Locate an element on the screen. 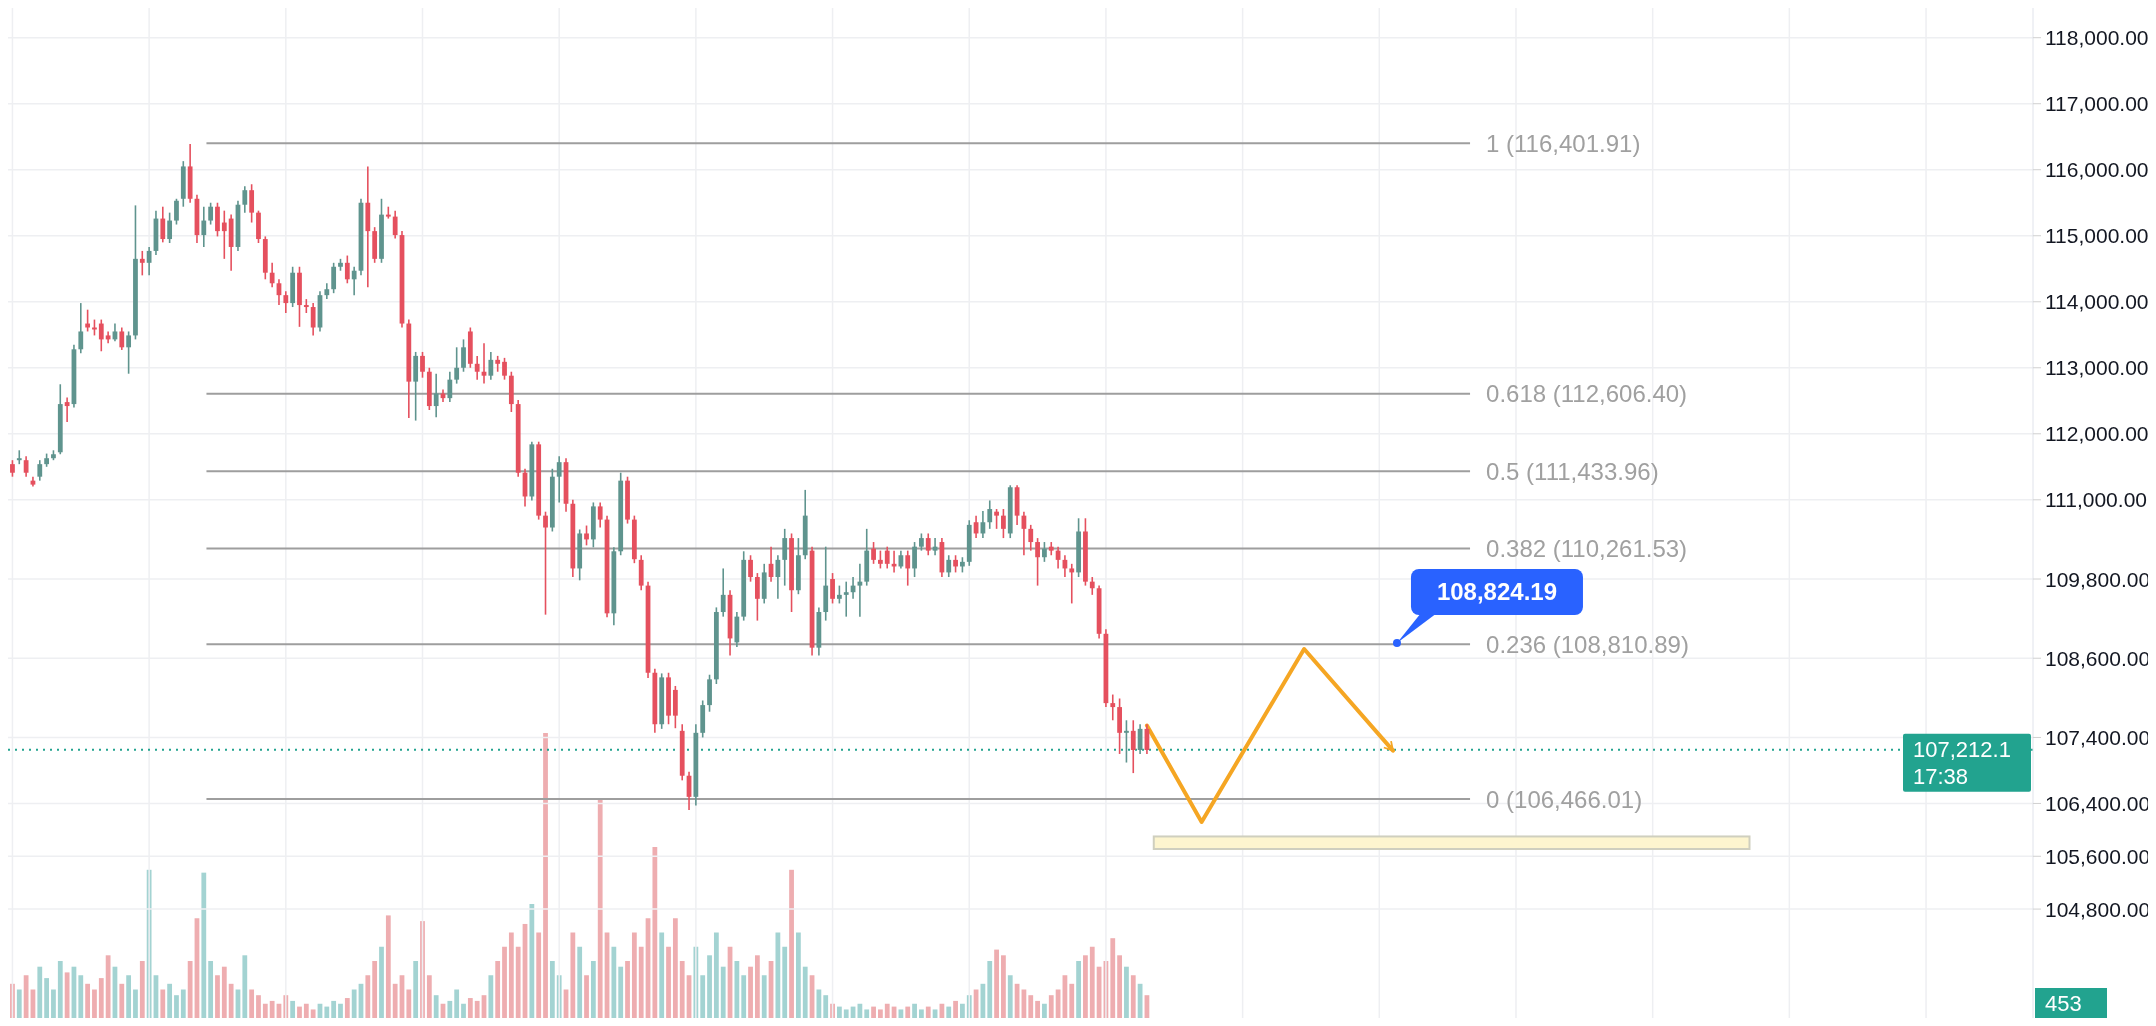 This screenshot has height=1026, width=2156. ref-line-label: 107,212.1 is located at coordinates (1962, 750).